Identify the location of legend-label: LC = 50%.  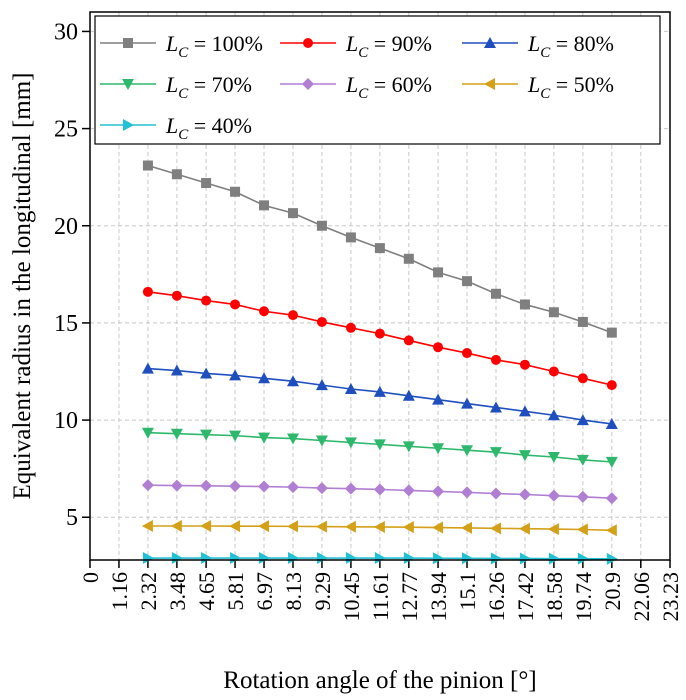
(570, 87).